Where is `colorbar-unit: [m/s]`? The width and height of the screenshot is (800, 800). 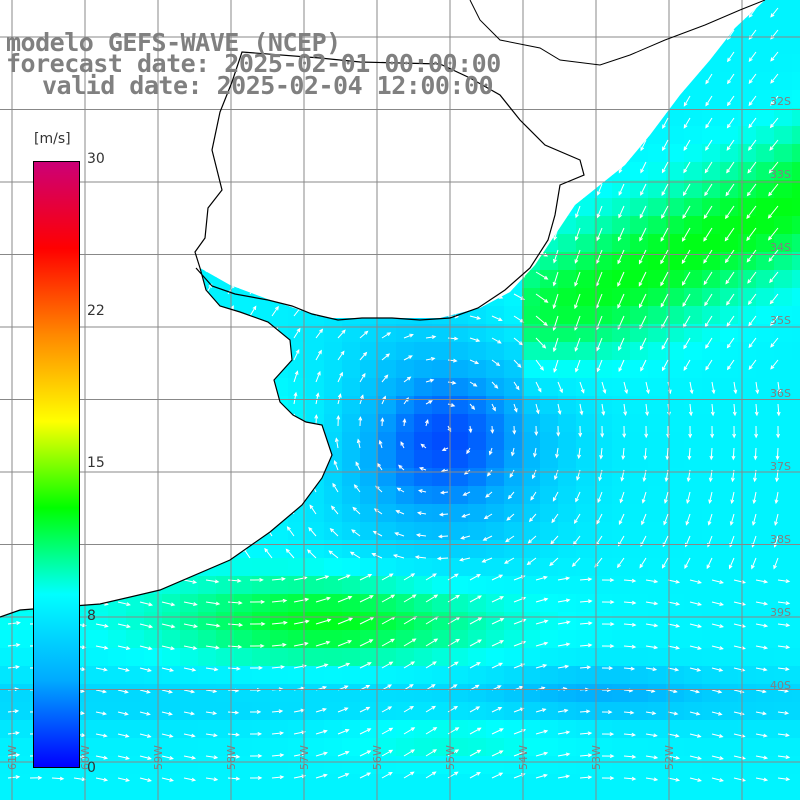
colorbar-unit: [m/s] is located at coordinates (52, 139).